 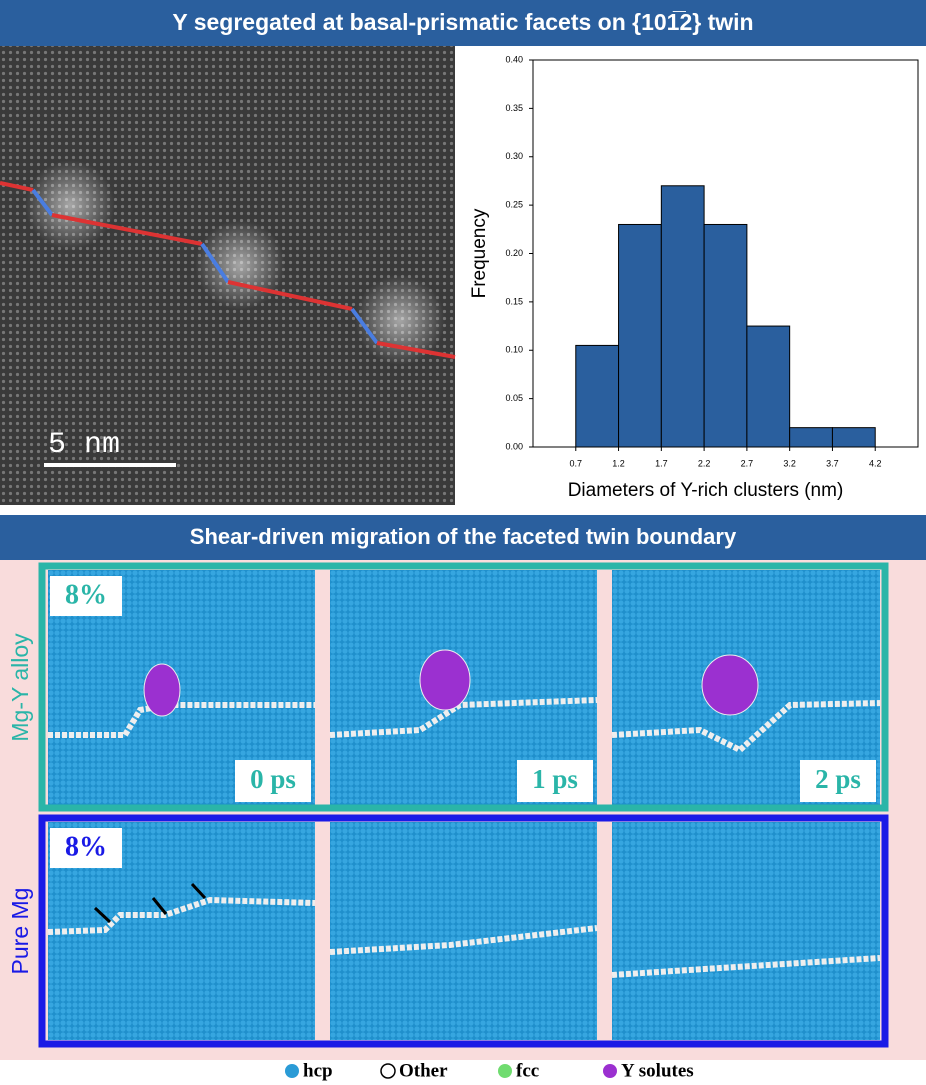 I want to click on header-bar, so click(x=463, y=23).